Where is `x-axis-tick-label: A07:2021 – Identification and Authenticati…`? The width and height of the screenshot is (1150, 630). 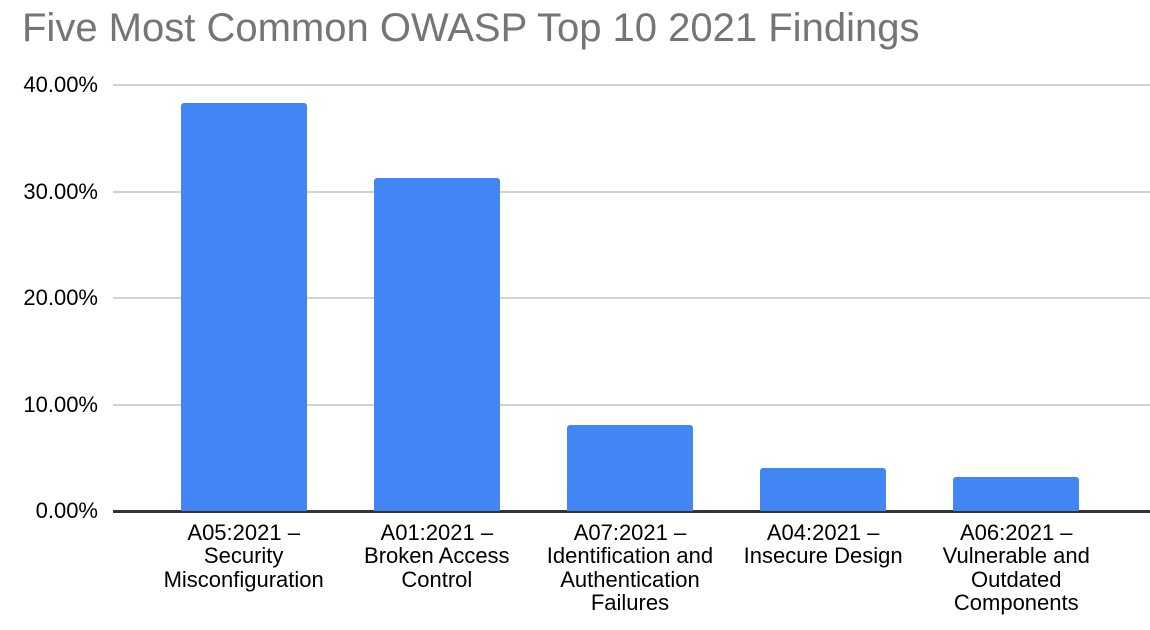
x-axis-tick-label: A07:2021 – Identification and Authenticati… is located at coordinates (630, 567).